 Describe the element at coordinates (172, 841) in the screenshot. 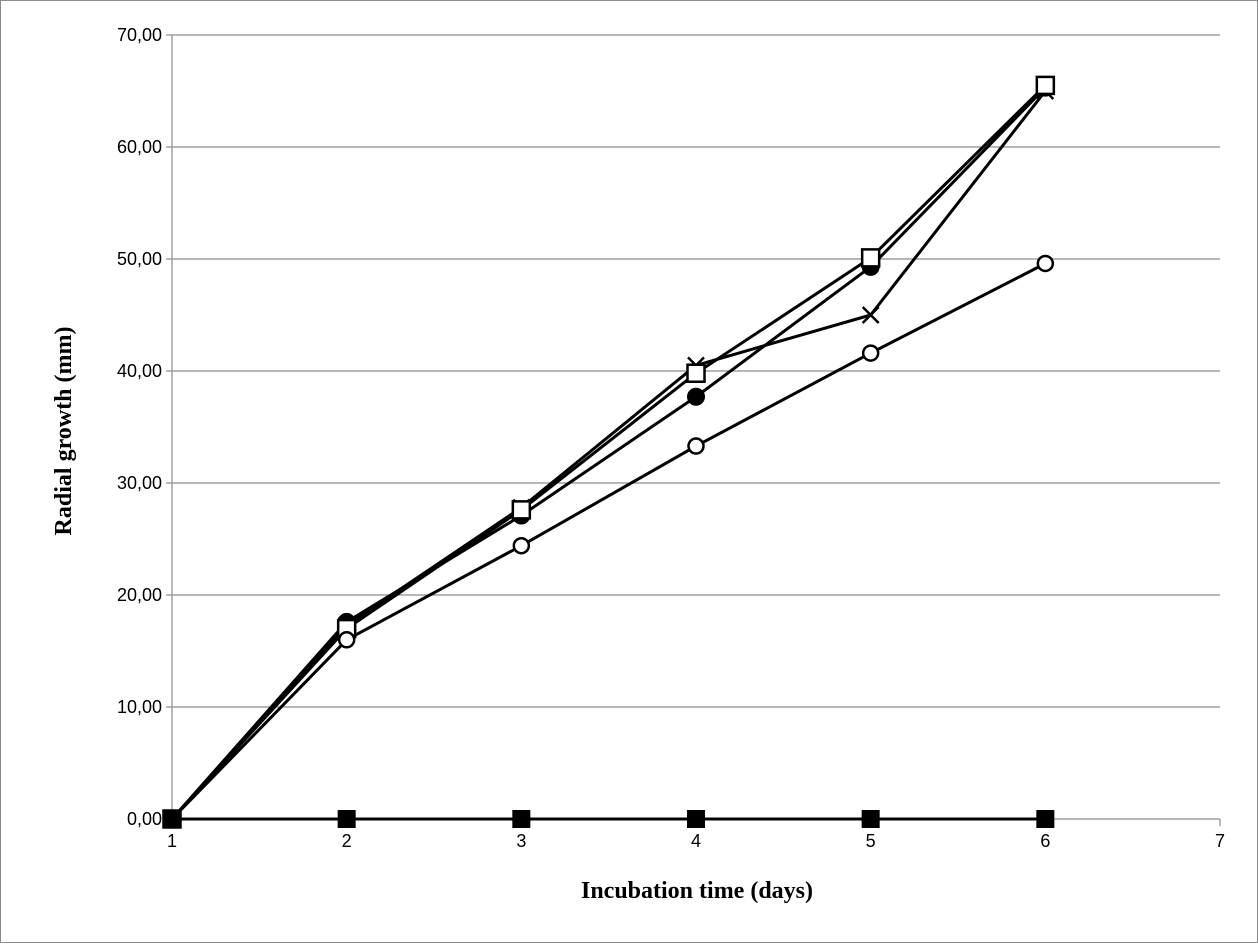

I see `x-tick-label: 1` at that location.